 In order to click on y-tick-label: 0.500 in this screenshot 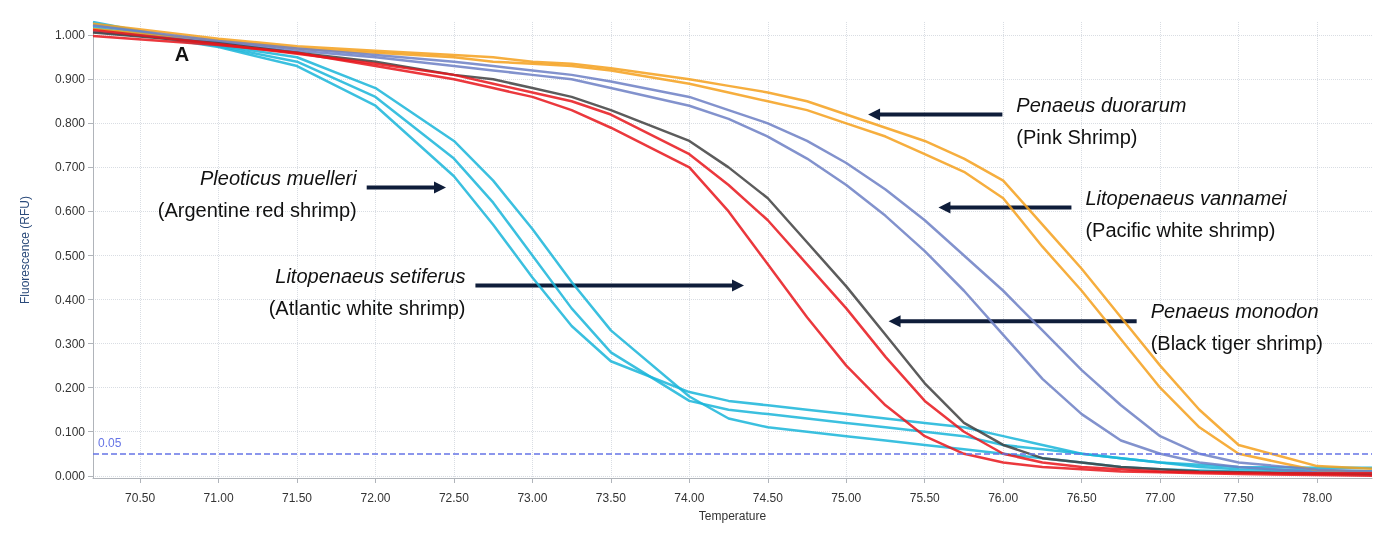, I will do `click(70, 255)`.